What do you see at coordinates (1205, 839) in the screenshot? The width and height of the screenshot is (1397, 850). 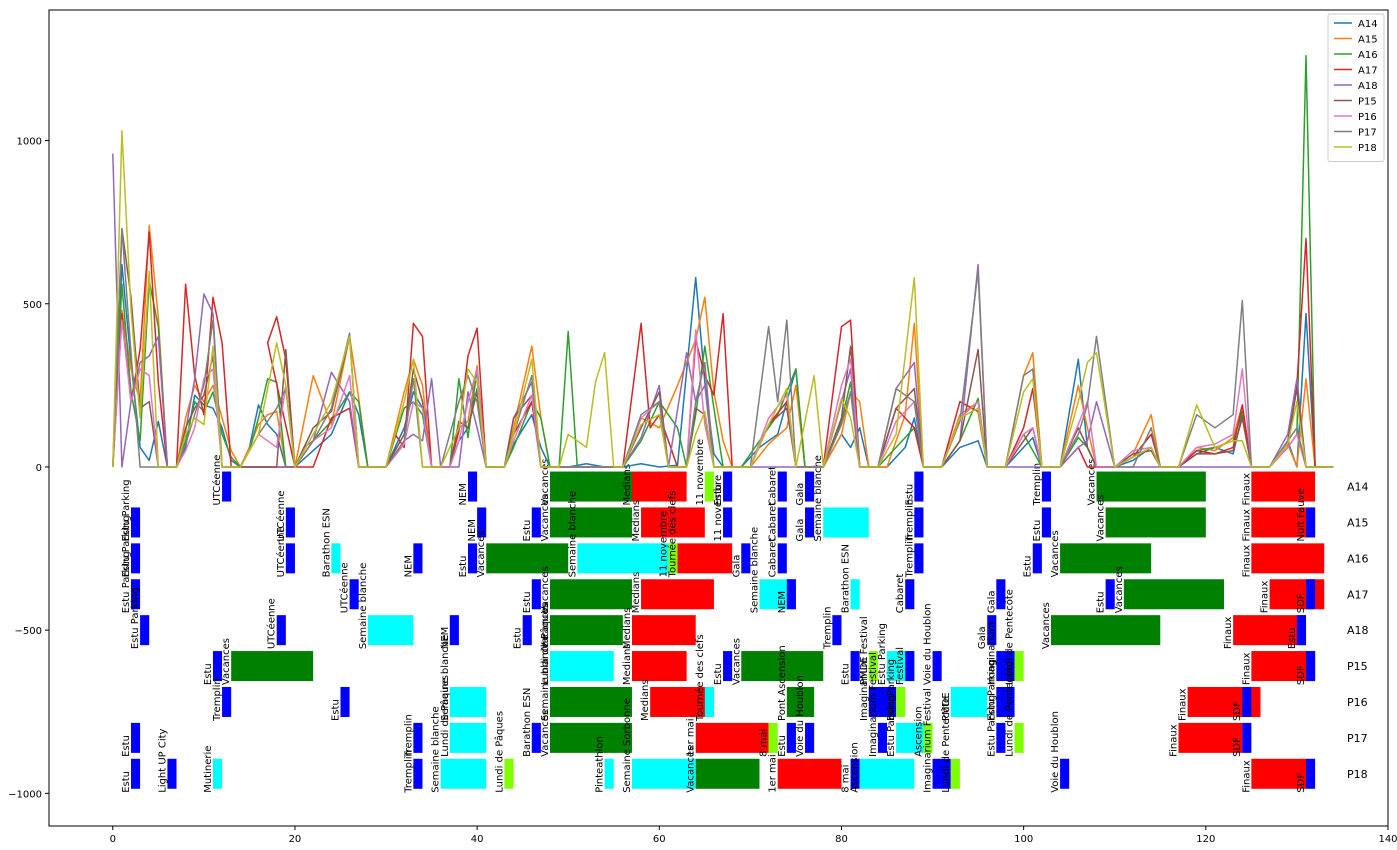 I see `x-tick-label: 120` at bounding box center [1205, 839].